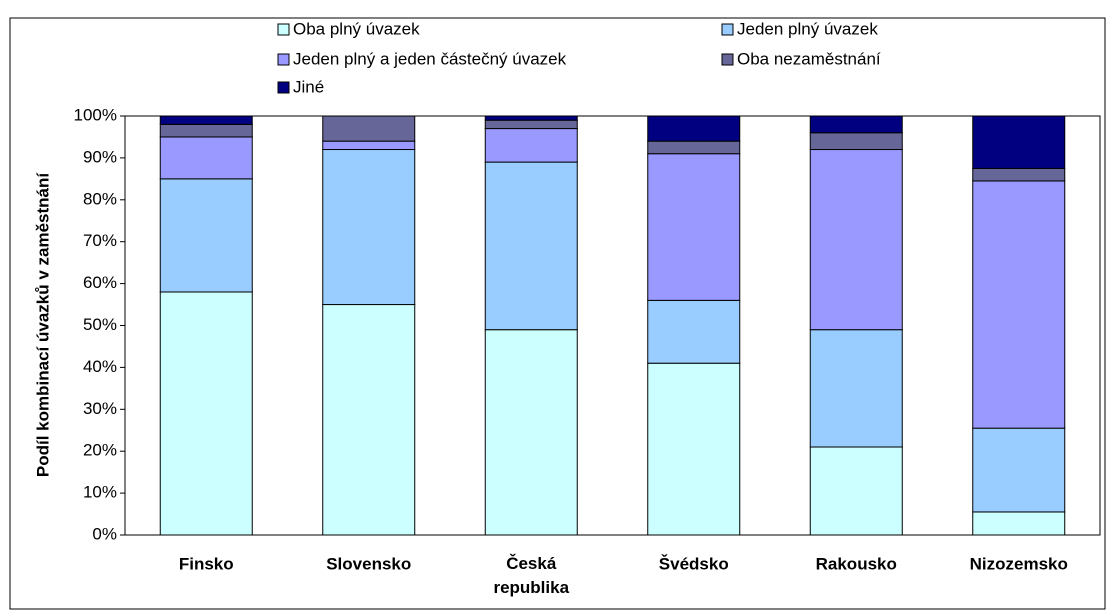 The image size is (1114, 610). Describe the element at coordinates (694, 563) in the screenshot. I see `x-tick-label: Švédsko` at that location.